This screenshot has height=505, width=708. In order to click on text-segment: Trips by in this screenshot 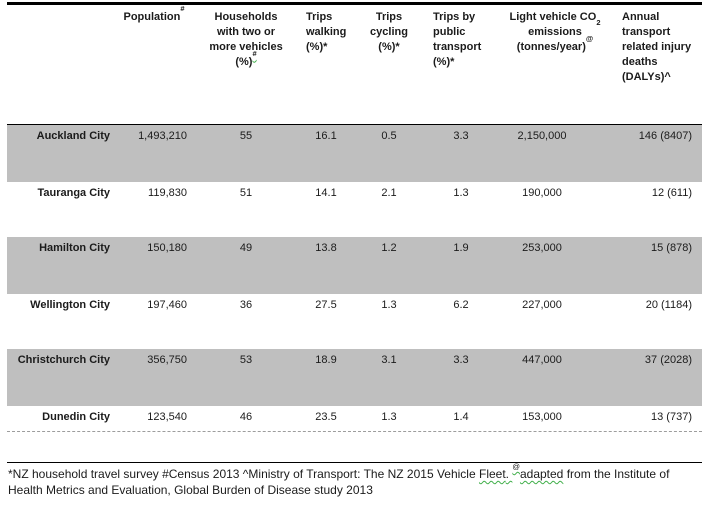, I will do `click(454, 17)`.